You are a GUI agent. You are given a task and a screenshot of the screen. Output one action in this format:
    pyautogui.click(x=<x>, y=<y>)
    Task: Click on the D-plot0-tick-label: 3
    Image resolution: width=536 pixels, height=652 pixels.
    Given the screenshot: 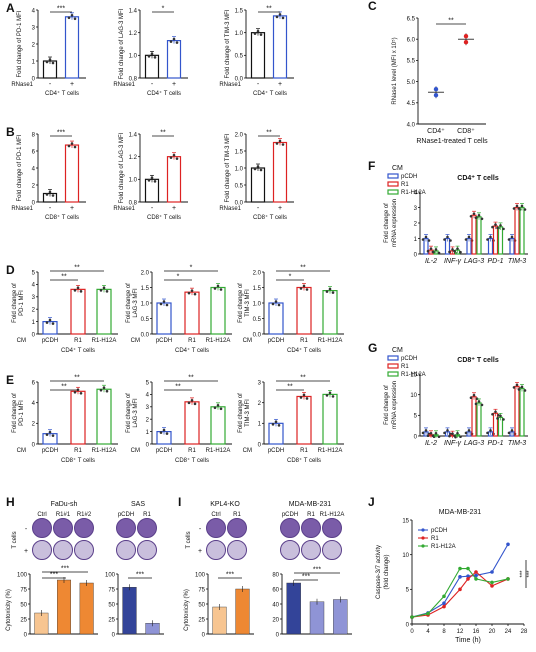 What is the action you would take?
    pyautogui.click(x=34, y=298)
    